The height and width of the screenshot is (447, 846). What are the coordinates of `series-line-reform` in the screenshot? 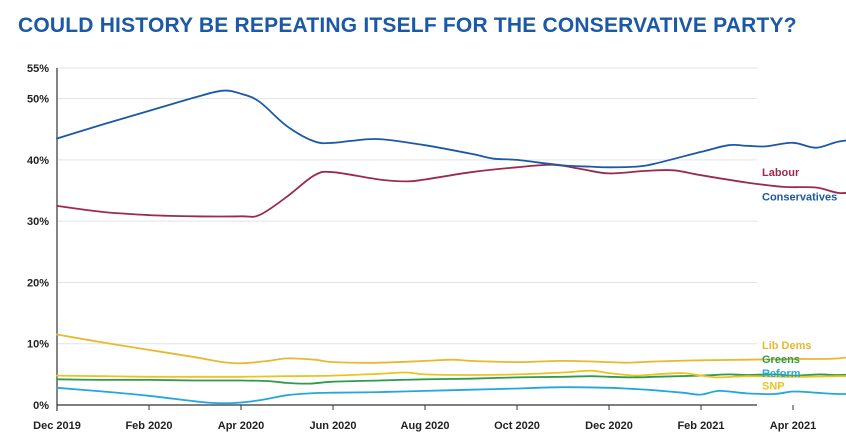 It's located at (451, 395).